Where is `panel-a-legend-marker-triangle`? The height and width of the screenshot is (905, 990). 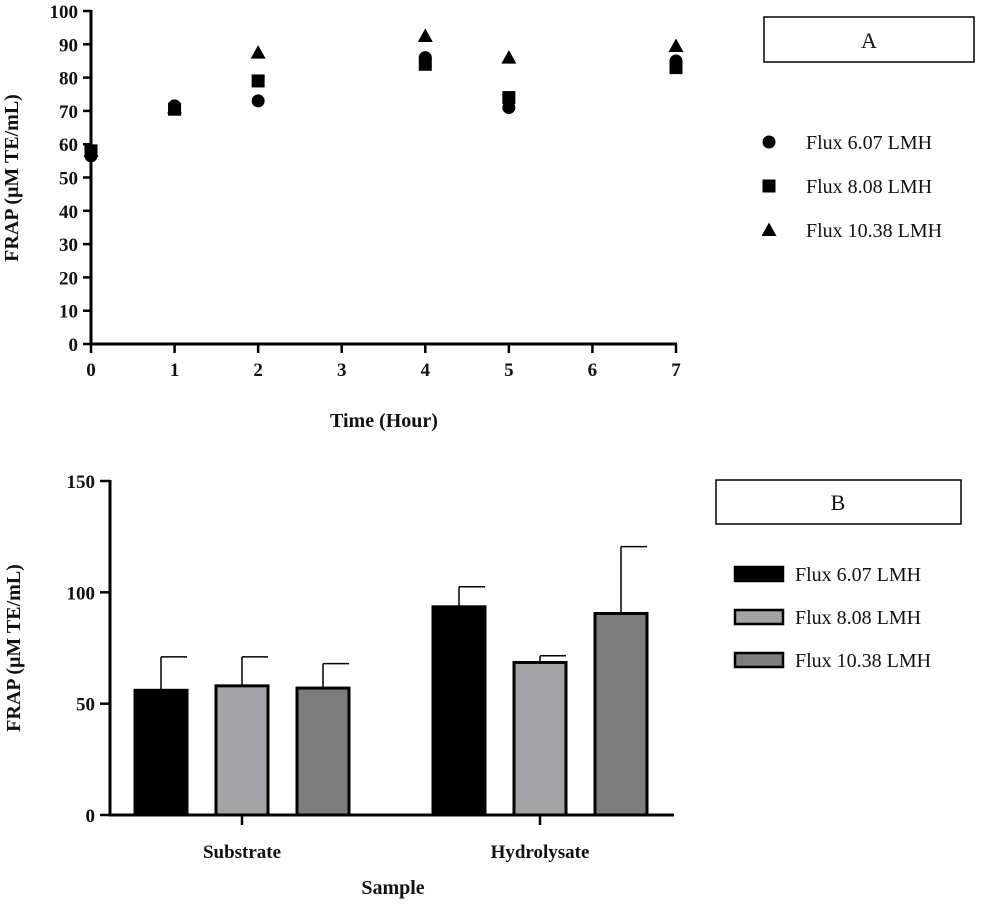 panel-a-legend-marker-triangle is located at coordinates (769, 229).